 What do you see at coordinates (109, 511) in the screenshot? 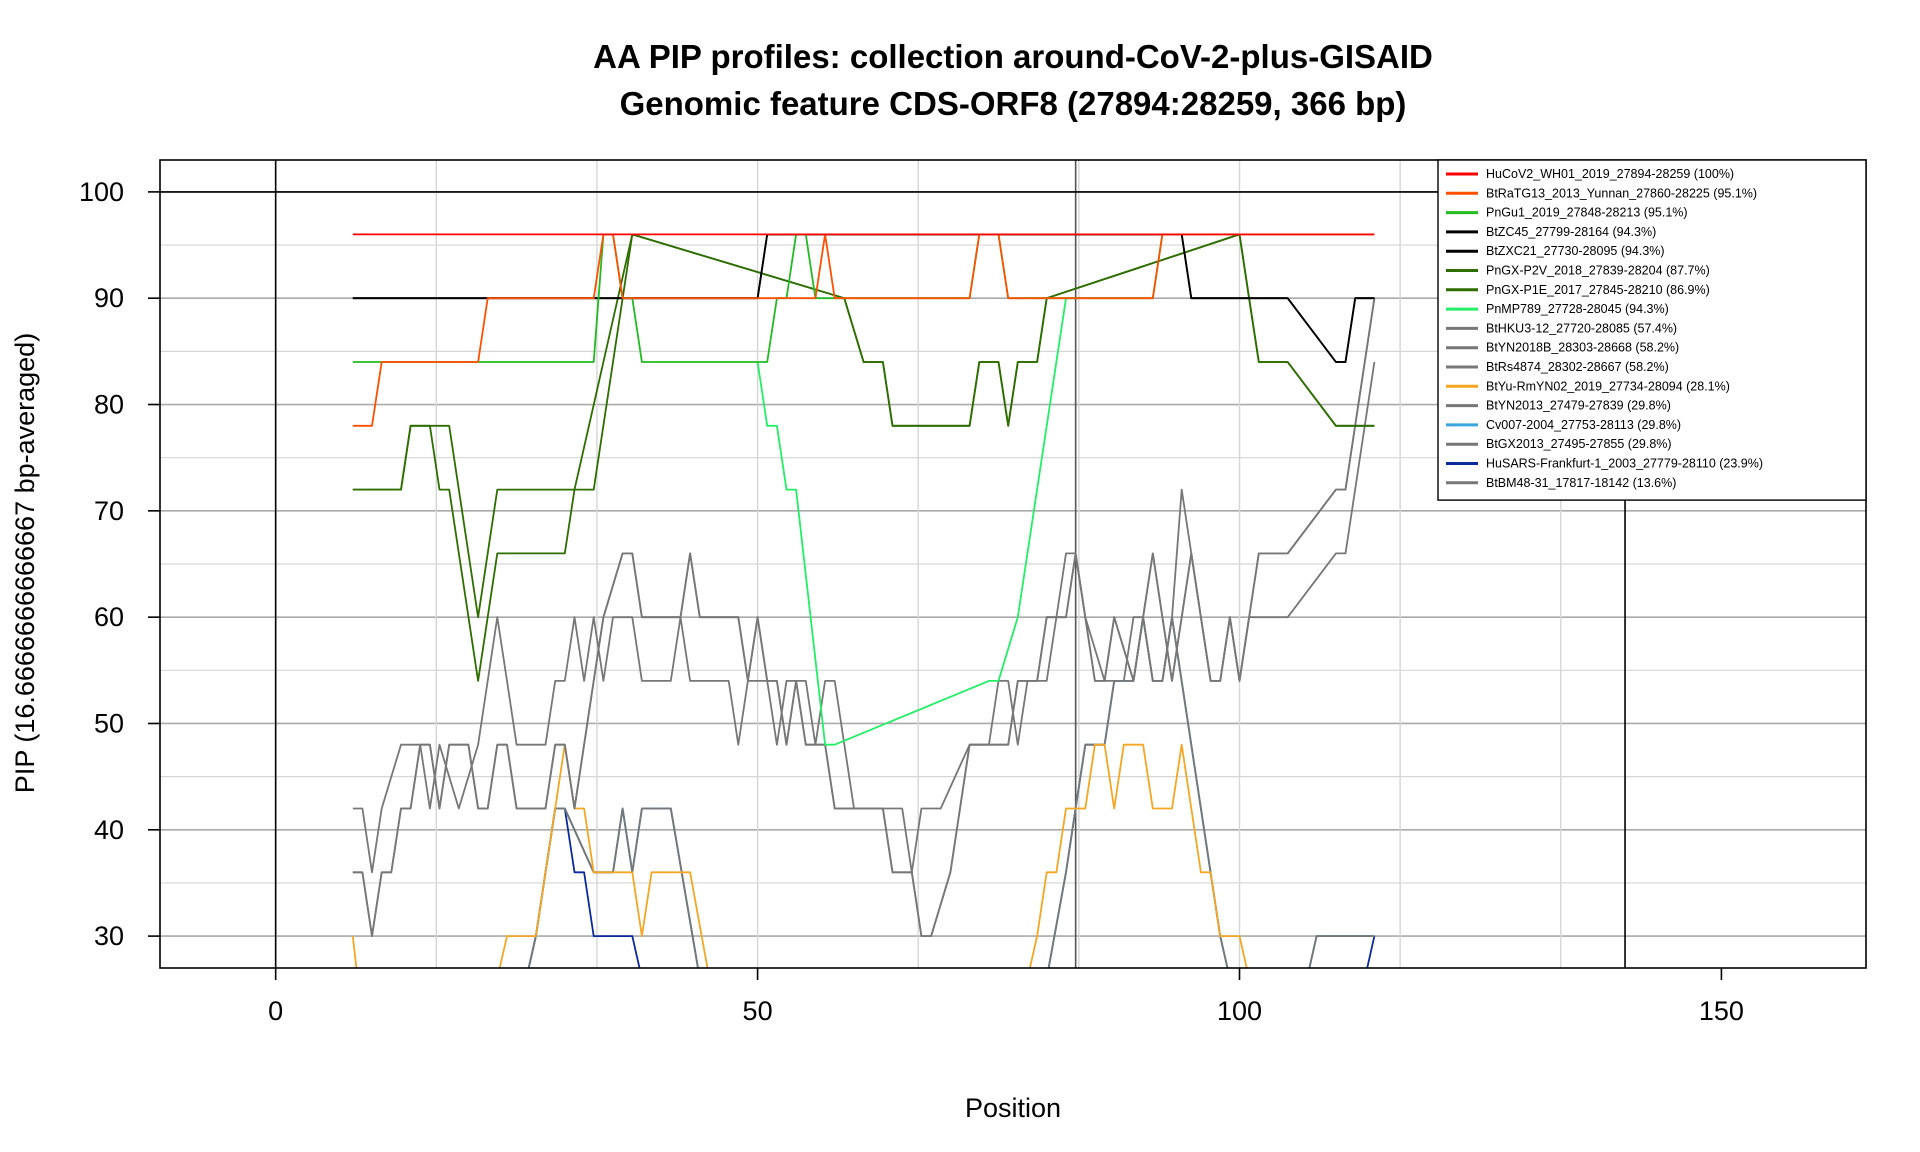
I see `y-tick-label: 70` at bounding box center [109, 511].